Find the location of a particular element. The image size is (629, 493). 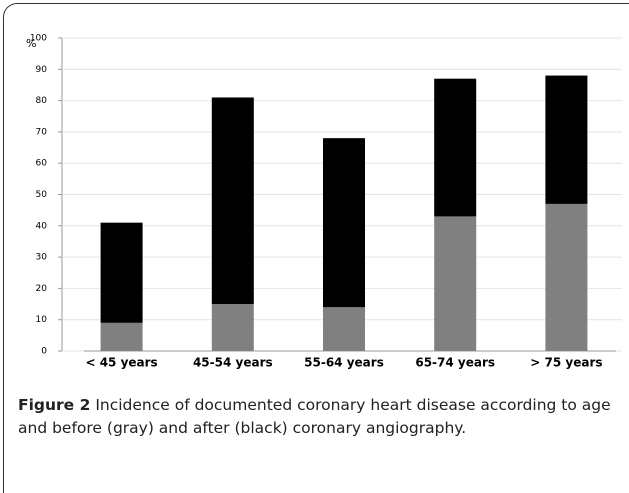

y-tick-label: 20 is located at coordinates (42, 289).